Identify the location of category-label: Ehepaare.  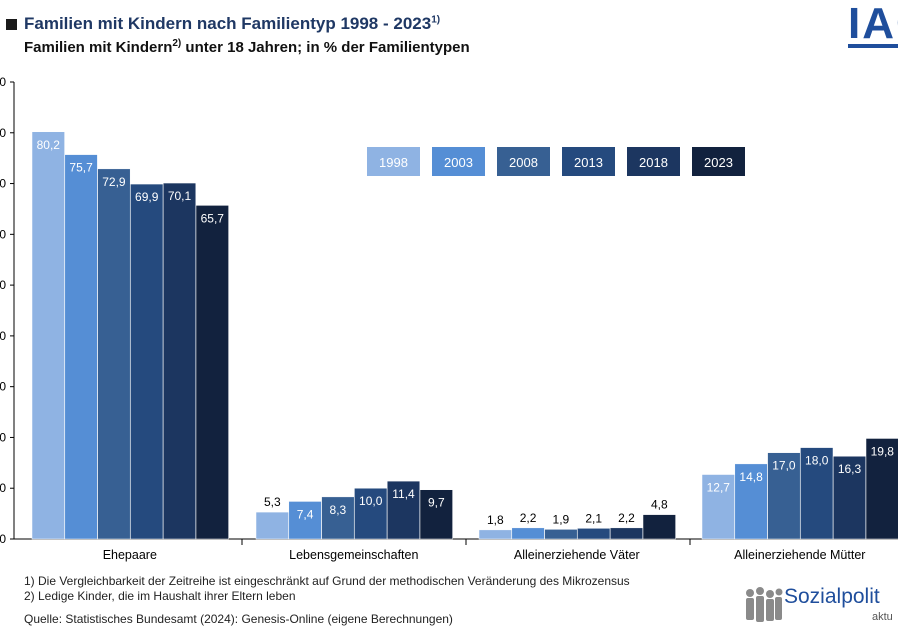
(130, 555).